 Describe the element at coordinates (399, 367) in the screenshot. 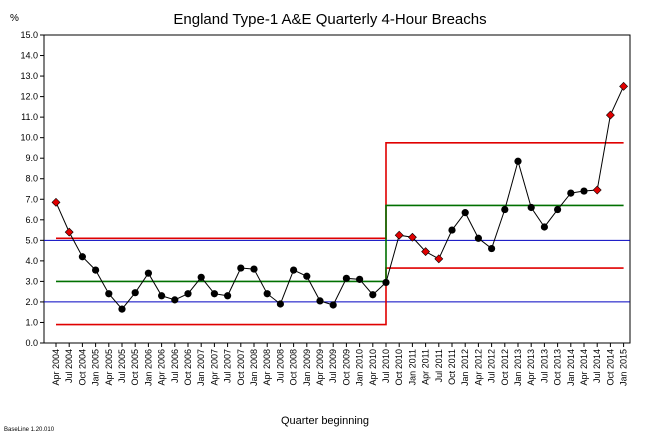

I see `x-tick-label: Oct 2010` at that location.